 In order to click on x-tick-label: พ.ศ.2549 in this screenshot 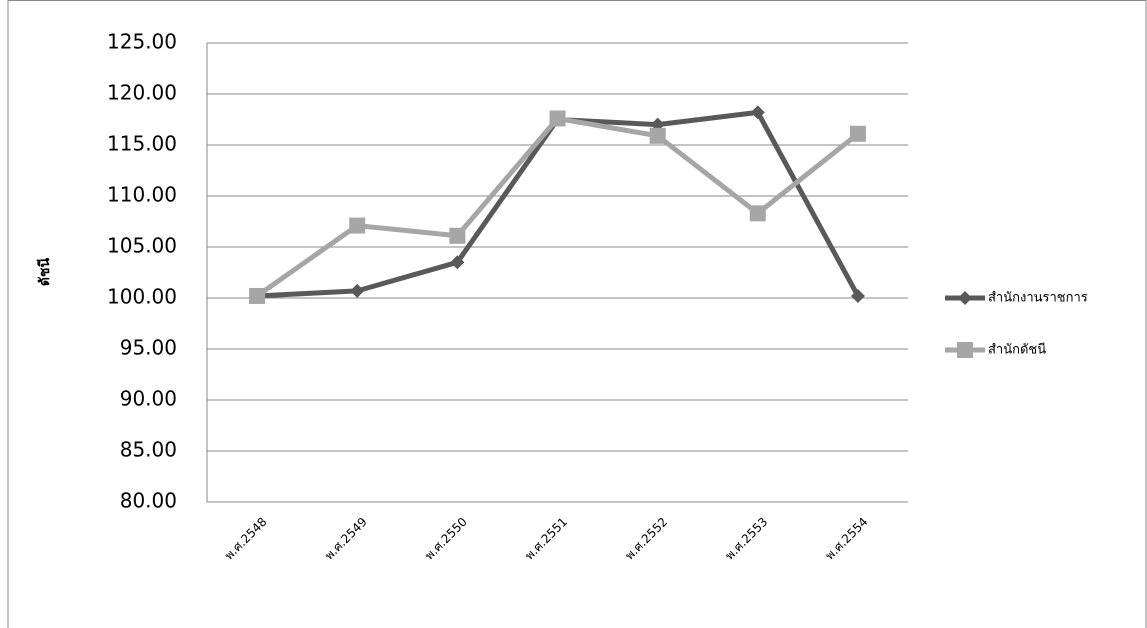, I will do `click(346, 539)`.